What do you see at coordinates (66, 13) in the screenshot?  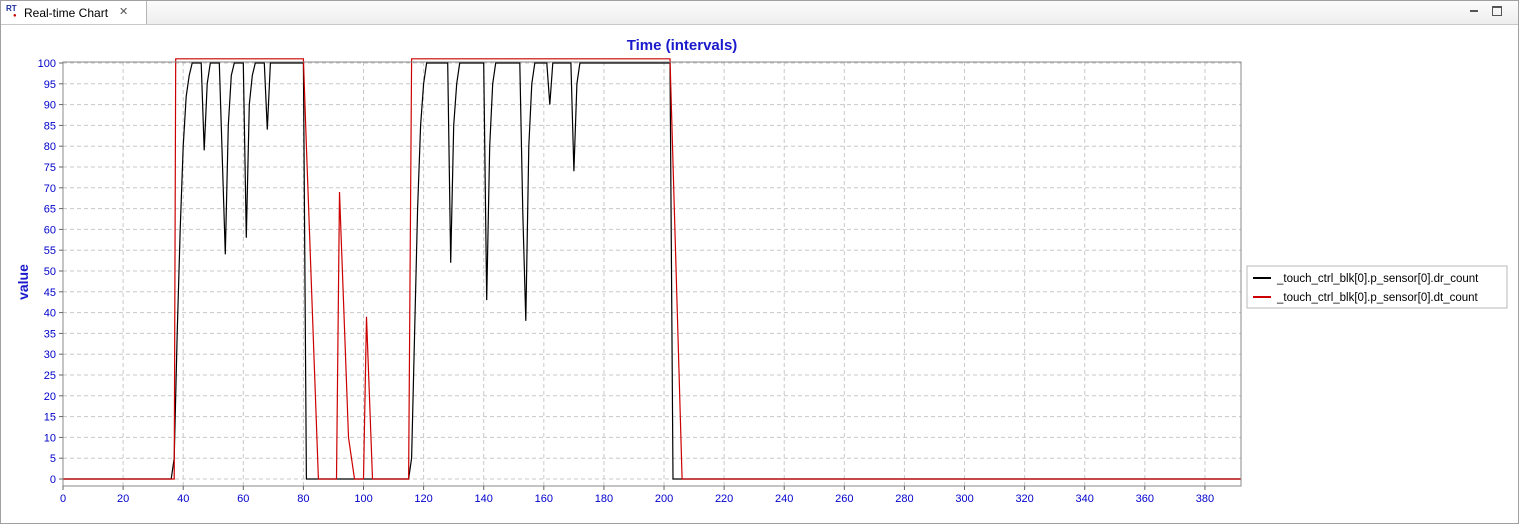 I see `tab-label: Real-time Chart` at bounding box center [66, 13].